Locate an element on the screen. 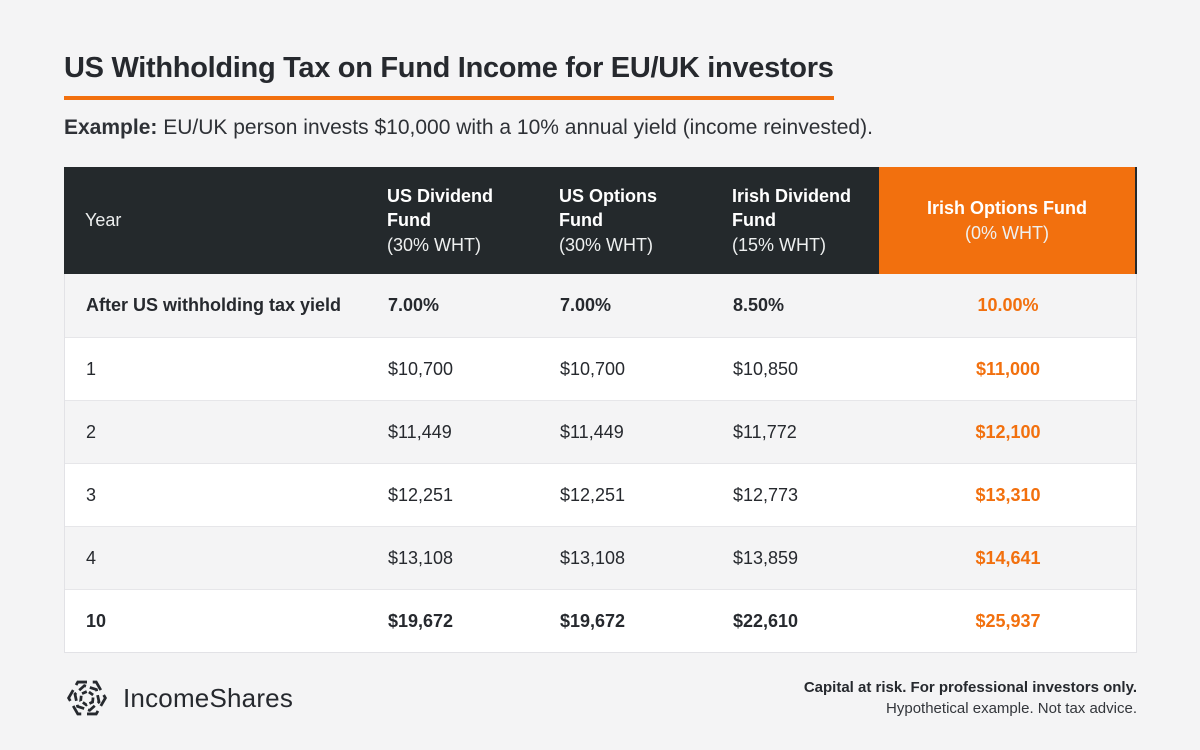  brand-name: IncomeShares is located at coordinates (208, 697).